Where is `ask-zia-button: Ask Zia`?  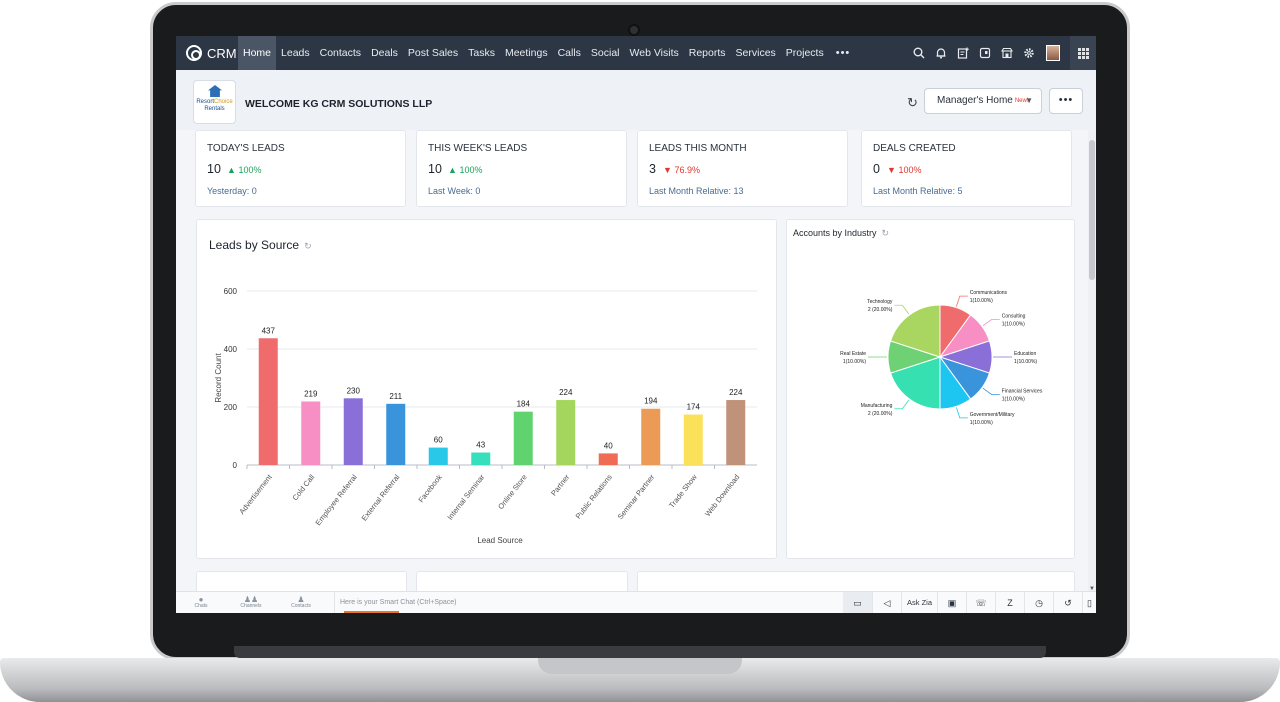
ask-zia-button: Ask Zia is located at coordinates (919, 602).